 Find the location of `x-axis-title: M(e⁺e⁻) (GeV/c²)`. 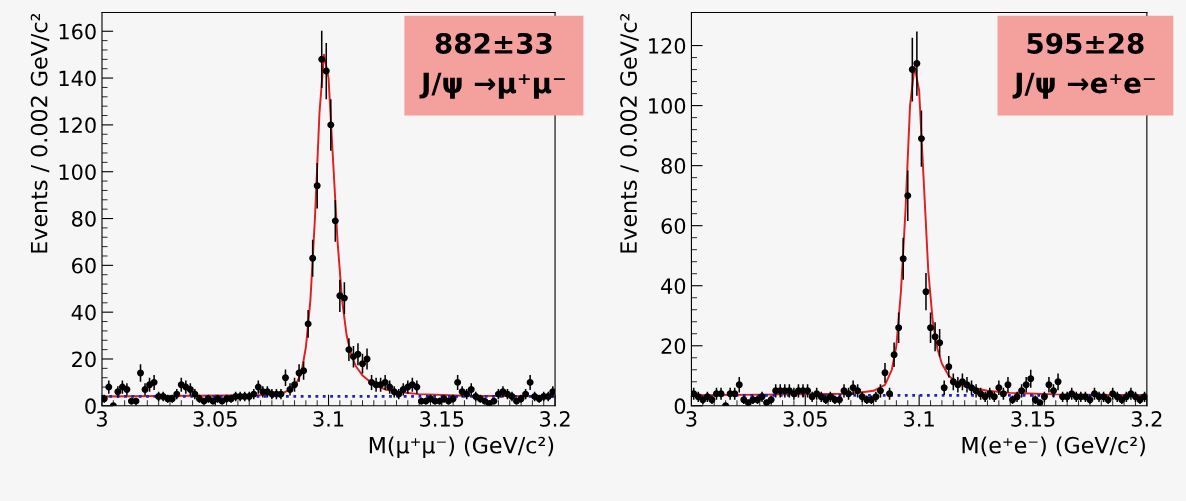

x-axis-title: M(e⁺e⁻) (GeV/c²) is located at coordinates (1053, 446).